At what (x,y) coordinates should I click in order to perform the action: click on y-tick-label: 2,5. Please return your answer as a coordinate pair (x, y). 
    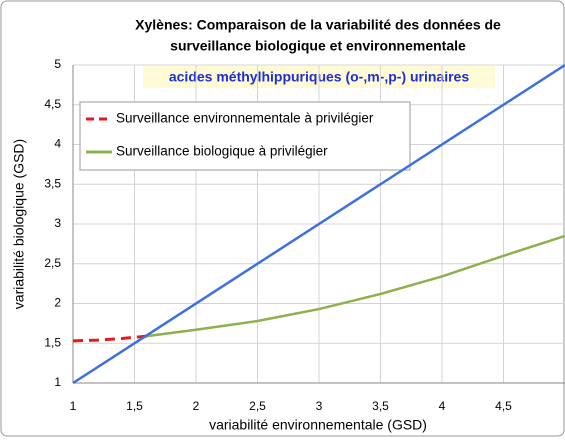
    Looking at the image, I should click on (52, 263).